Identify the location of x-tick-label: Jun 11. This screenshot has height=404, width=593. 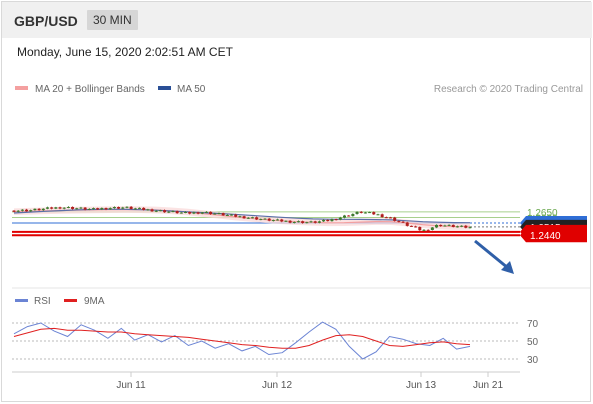
(131, 385).